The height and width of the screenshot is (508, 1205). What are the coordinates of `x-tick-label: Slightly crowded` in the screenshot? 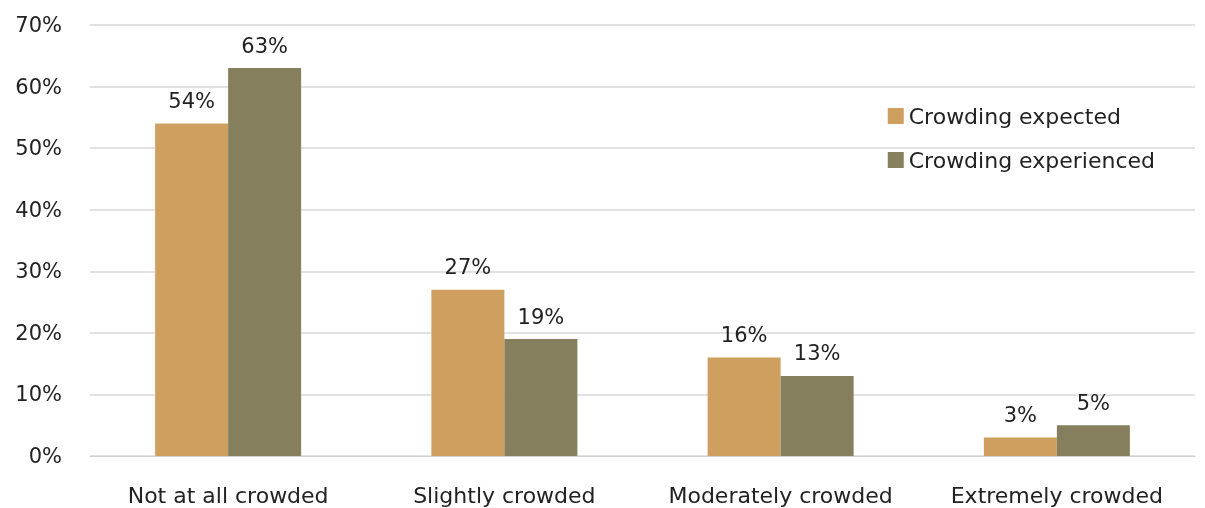 It's located at (504, 495).